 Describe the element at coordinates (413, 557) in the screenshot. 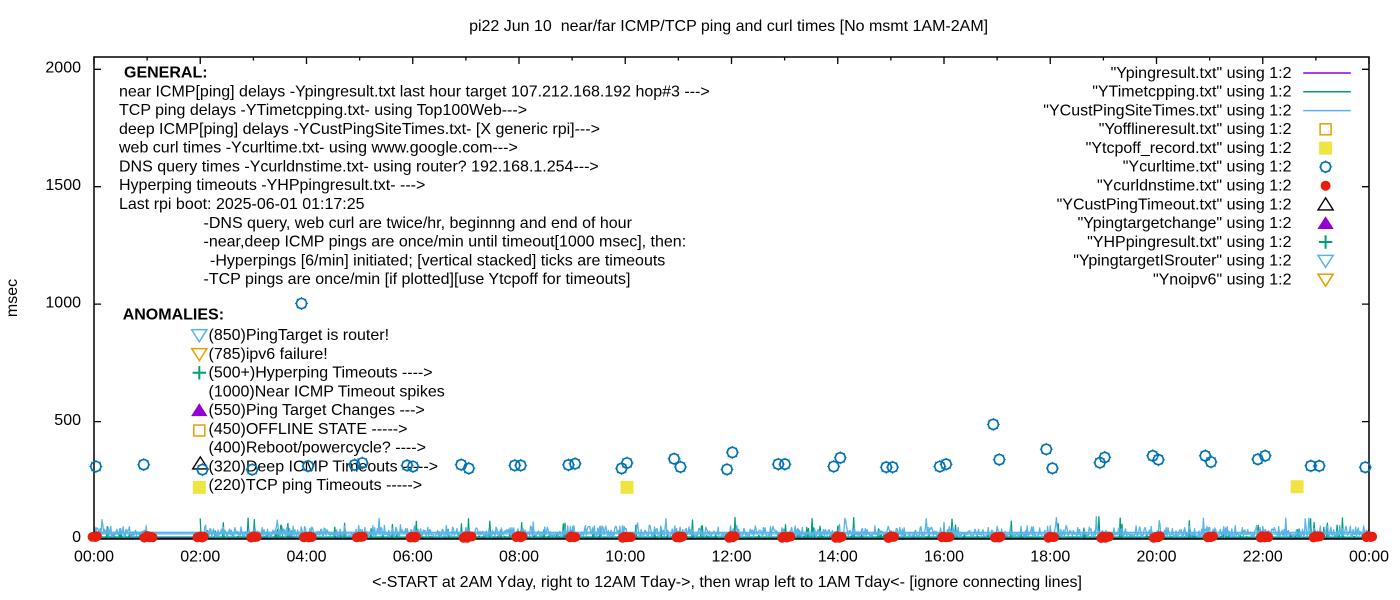

I see `svg-text: 06:00` at that location.